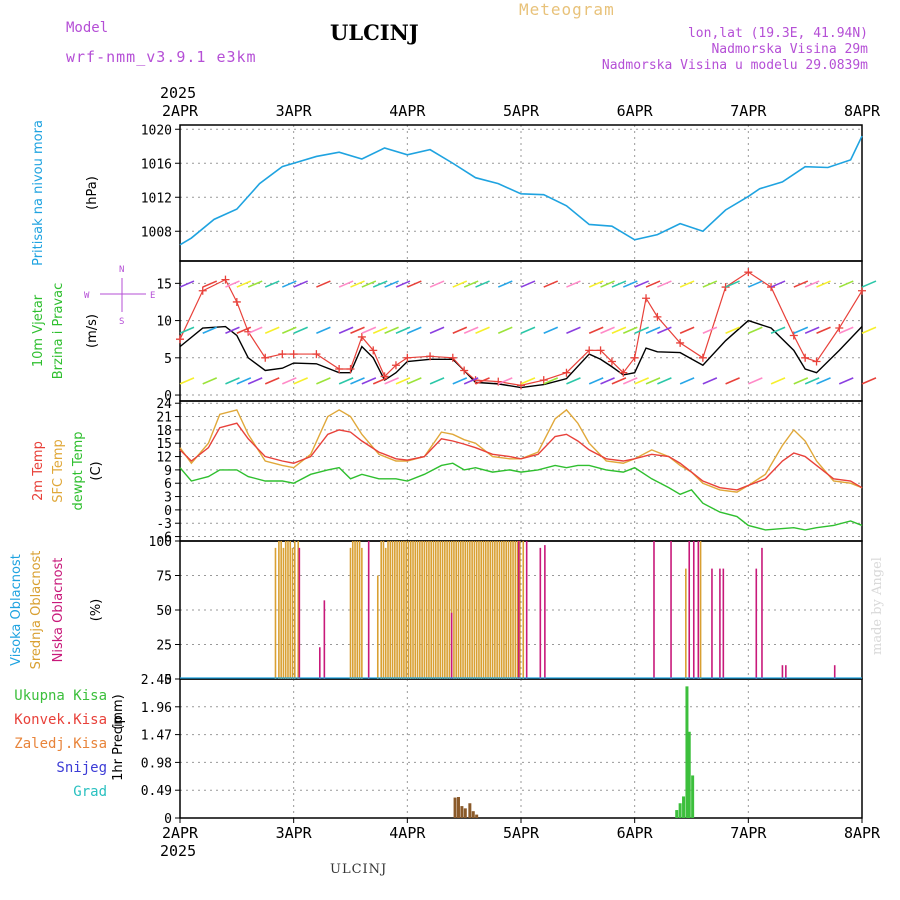 The width and height of the screenshot is (900, 900). I want to click on year-label-top: 2025, so click(178, 93).